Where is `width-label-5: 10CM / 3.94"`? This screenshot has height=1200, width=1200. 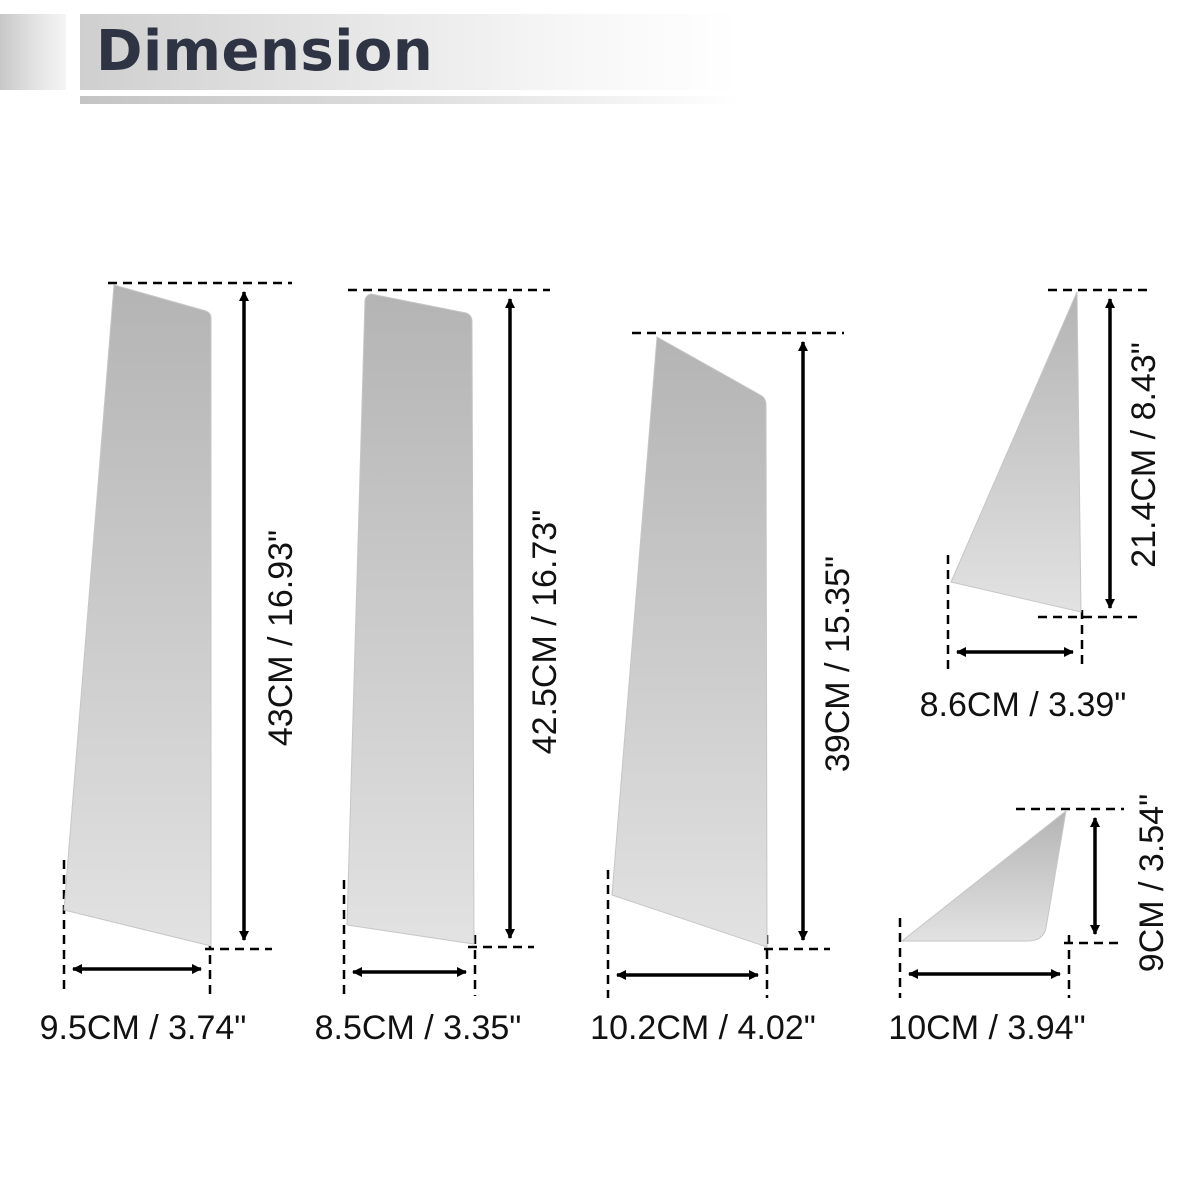
width-label-5: 10CM / 3.94" is located at coordinates (986, 1028).